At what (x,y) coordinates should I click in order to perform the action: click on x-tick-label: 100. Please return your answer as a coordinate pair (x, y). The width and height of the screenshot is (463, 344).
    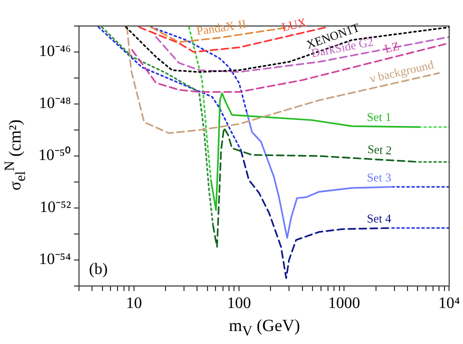
    Looking at the image, I should click on (239, 303).